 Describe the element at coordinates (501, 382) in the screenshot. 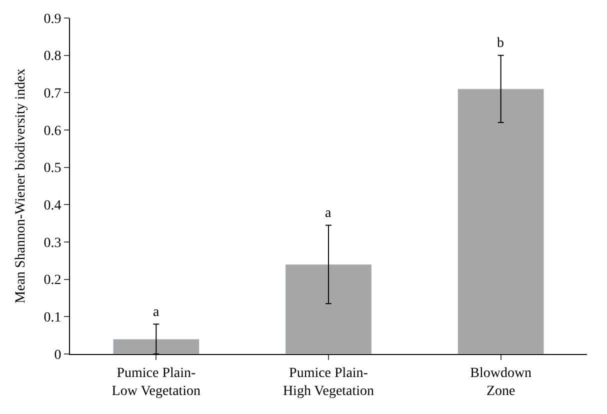

I see `x-tick-label: Blowdown Zone` at that location.